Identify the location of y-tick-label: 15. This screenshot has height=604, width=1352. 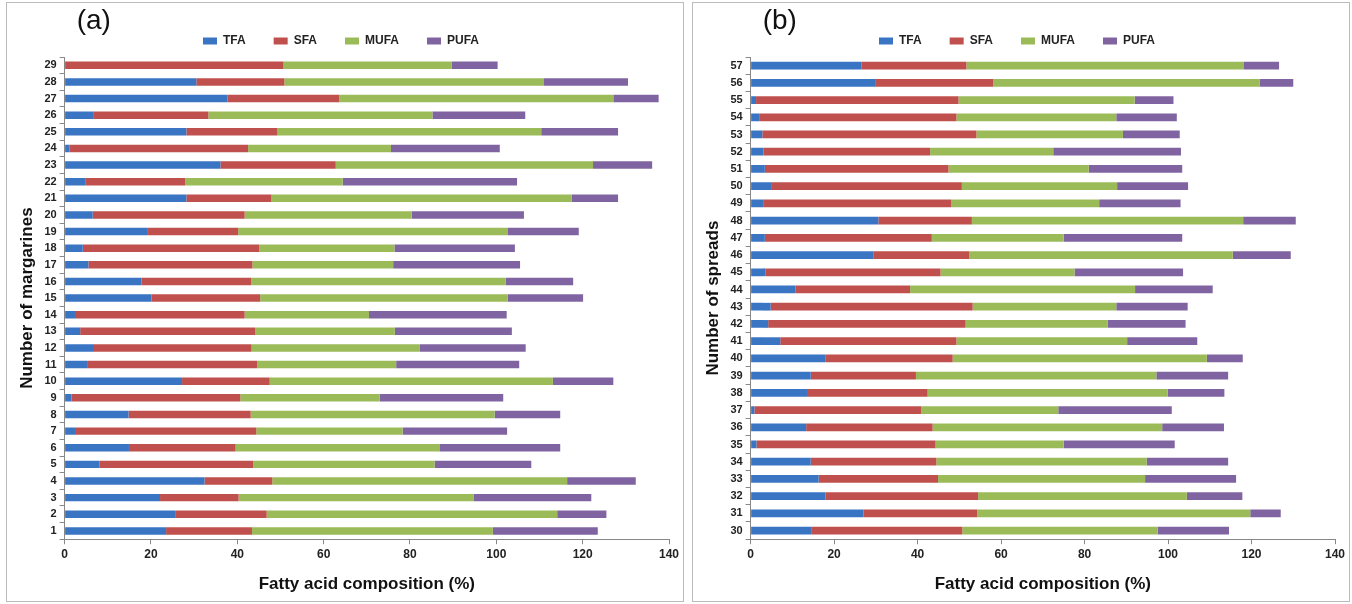
(50, 297).